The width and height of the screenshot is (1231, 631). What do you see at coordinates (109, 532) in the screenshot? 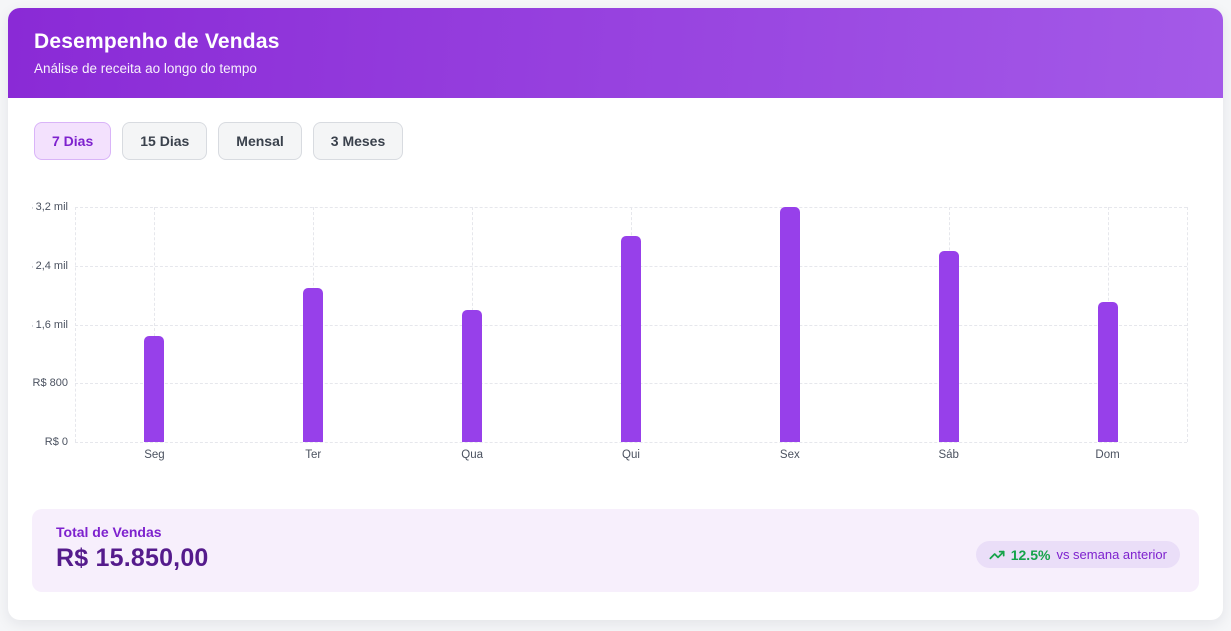
I see `total-sales-label: Total de Vendas` at bounding box center [109, 532].